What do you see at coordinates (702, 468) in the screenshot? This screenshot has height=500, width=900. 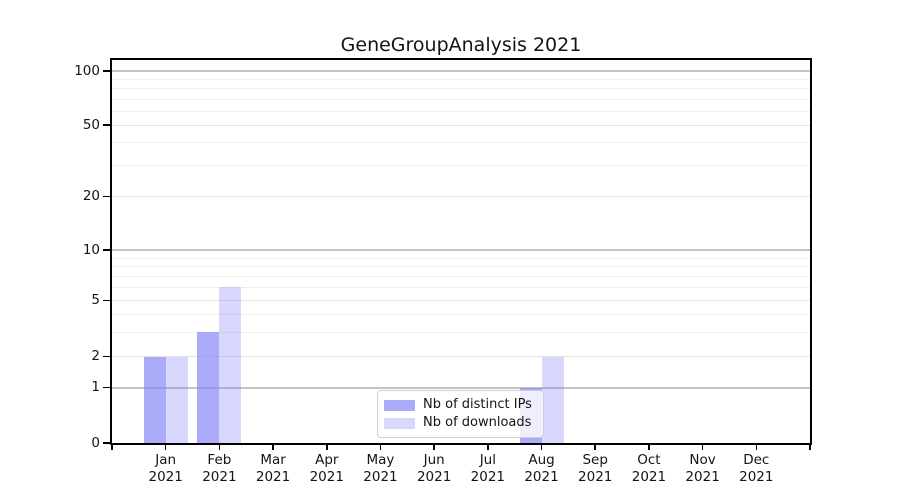 I see `x-tick-label-nov: Nov 2021` at bounding box center [702, 468].